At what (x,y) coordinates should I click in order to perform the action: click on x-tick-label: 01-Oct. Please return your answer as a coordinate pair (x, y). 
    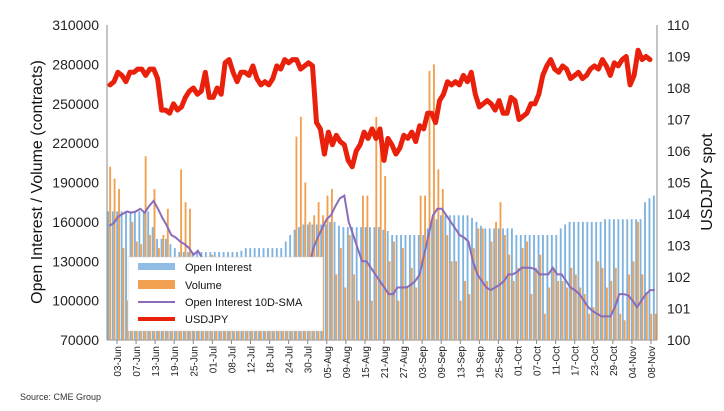
    Looking at the image, I should click on (519, 361).